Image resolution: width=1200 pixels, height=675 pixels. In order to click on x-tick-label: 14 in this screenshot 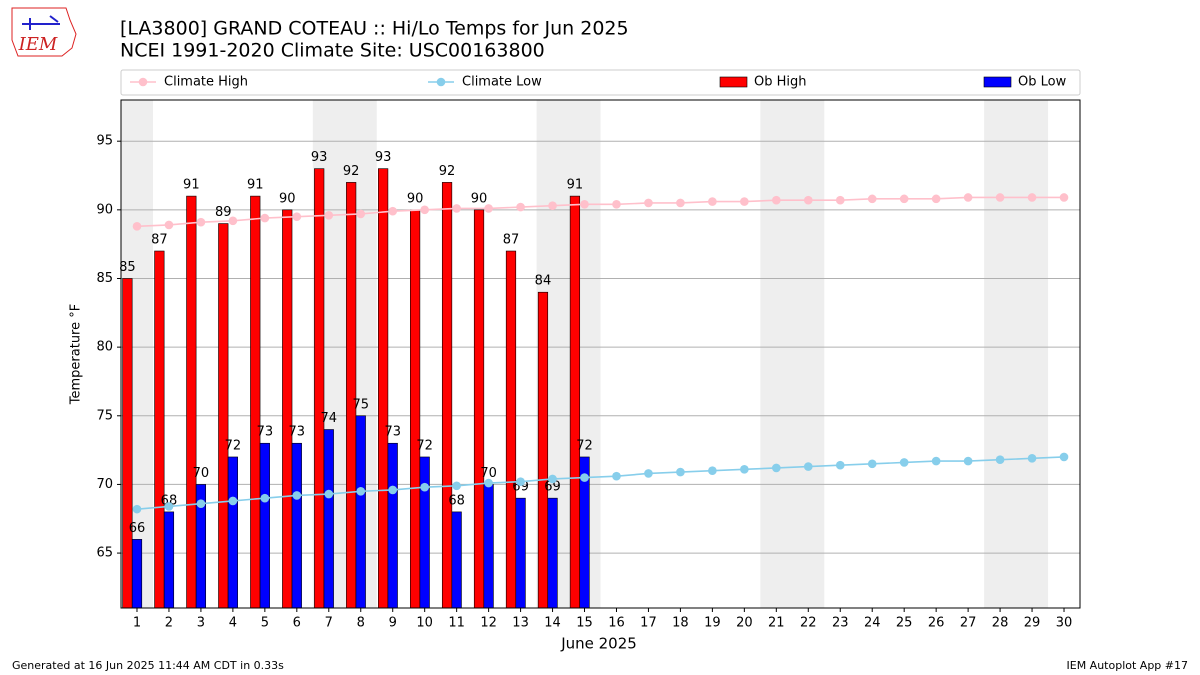, I will do `click(552, 623)`.